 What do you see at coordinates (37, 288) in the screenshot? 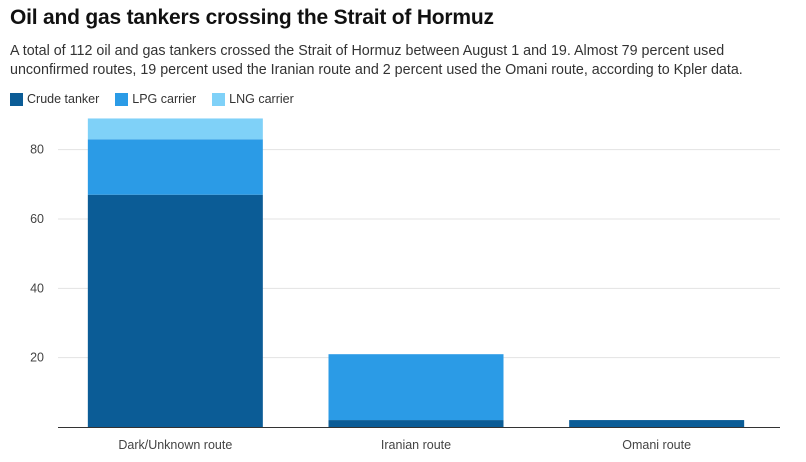
I see `y-tick-label-40: 40` at bounding box center [37, 288].